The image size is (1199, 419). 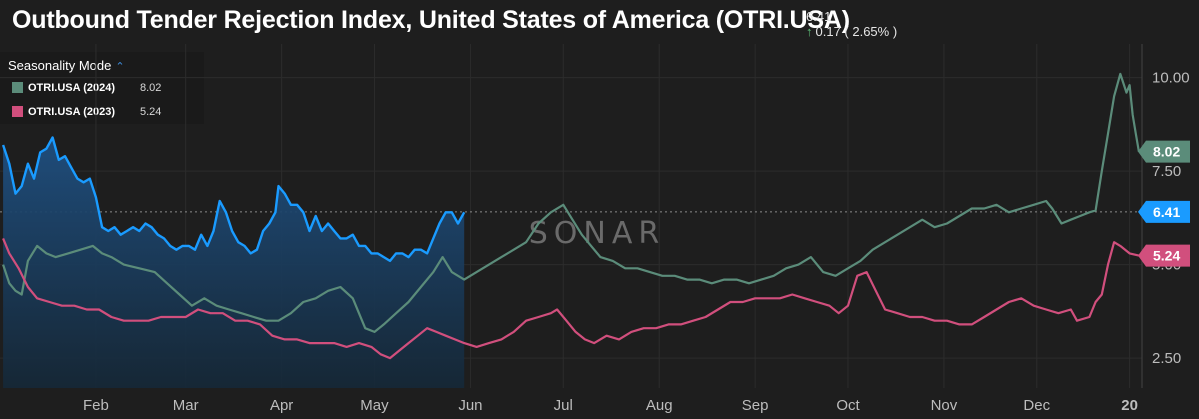 I want to click on up-arrow-icon: ↑, so click(x=809, y=31).